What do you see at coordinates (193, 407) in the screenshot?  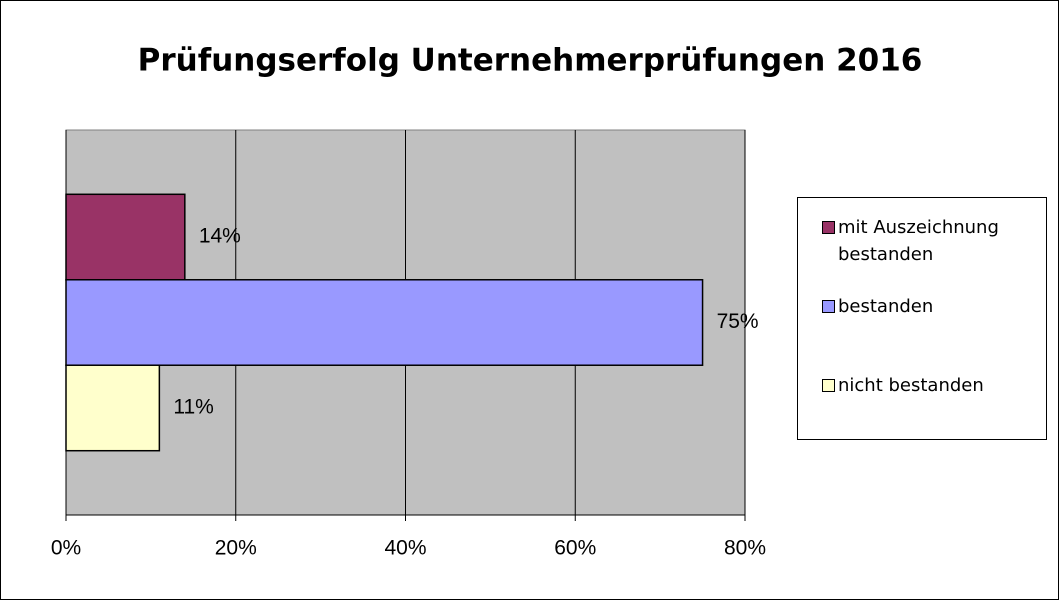 I see `data-label: 11%` at bounding box center [193, 407].